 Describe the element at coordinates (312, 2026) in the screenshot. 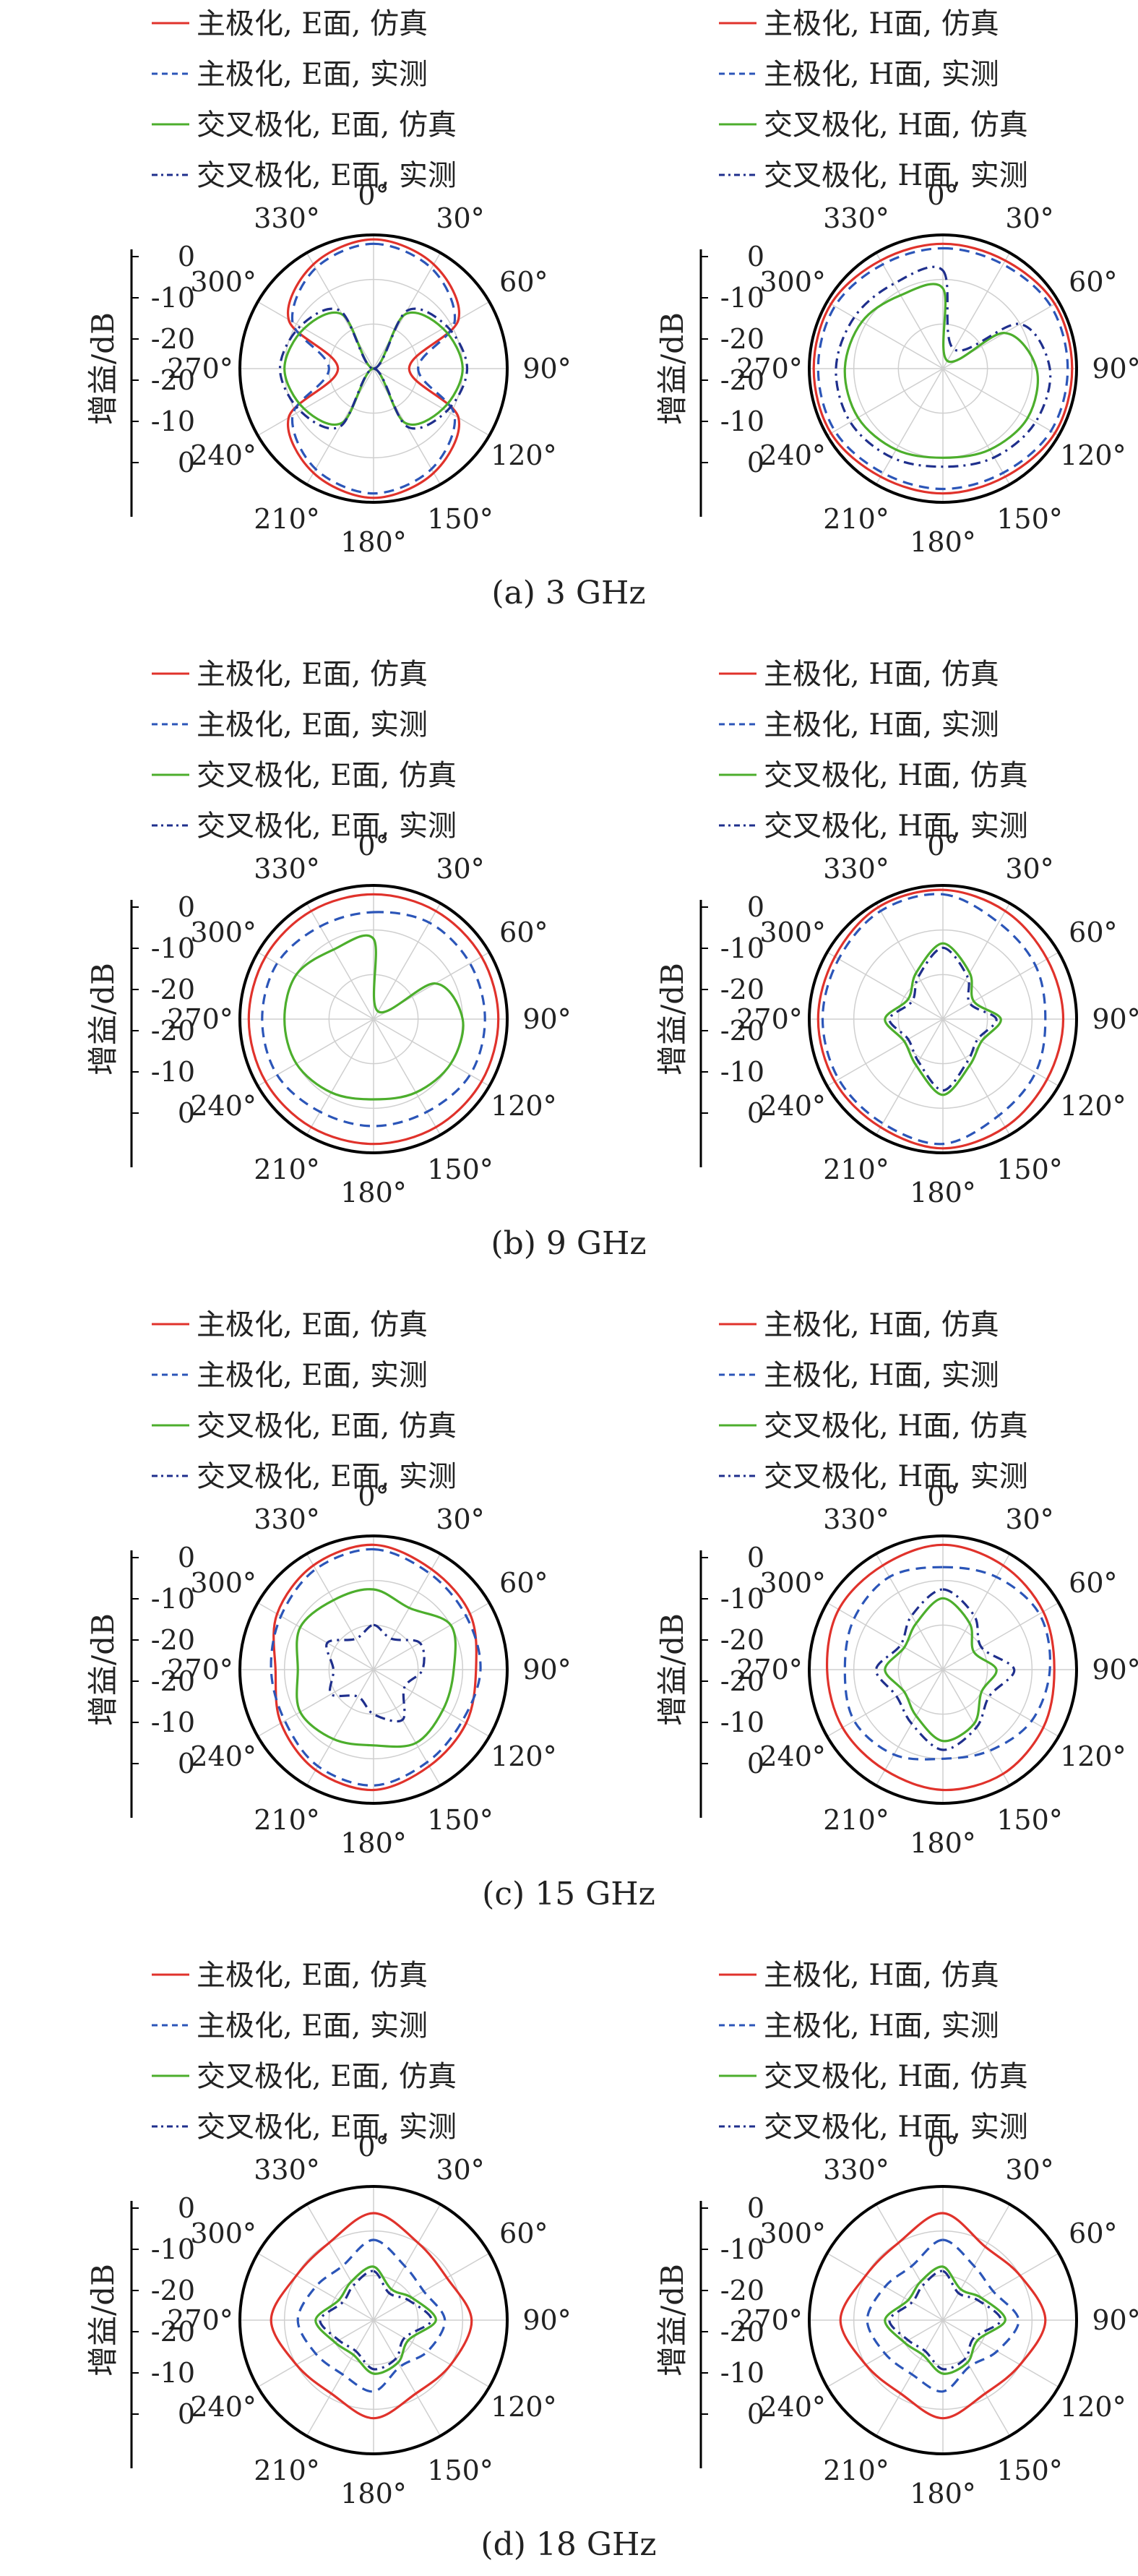

I see `legend-entry-label: 主极化, E面, 实测` at that location.